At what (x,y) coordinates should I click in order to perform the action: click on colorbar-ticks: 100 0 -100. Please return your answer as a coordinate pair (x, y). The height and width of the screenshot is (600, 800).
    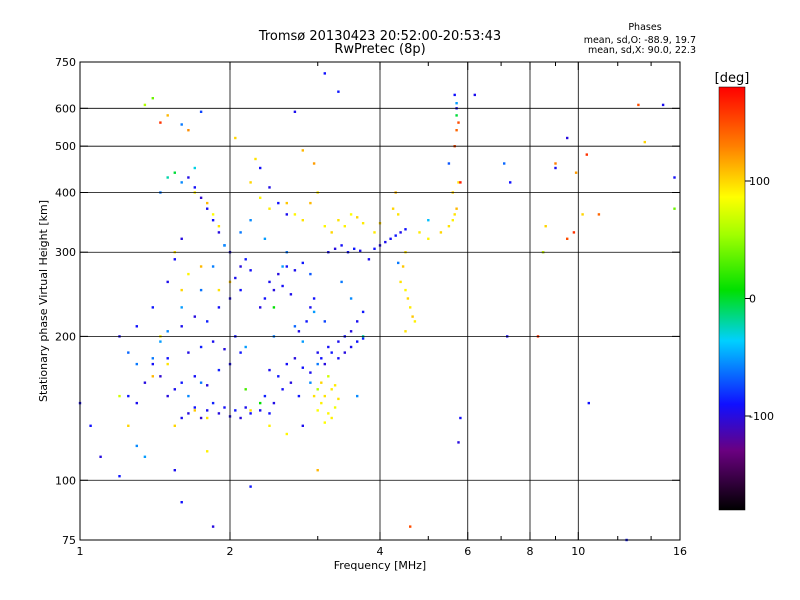
    Looking at the image, I should click on (759, 299).